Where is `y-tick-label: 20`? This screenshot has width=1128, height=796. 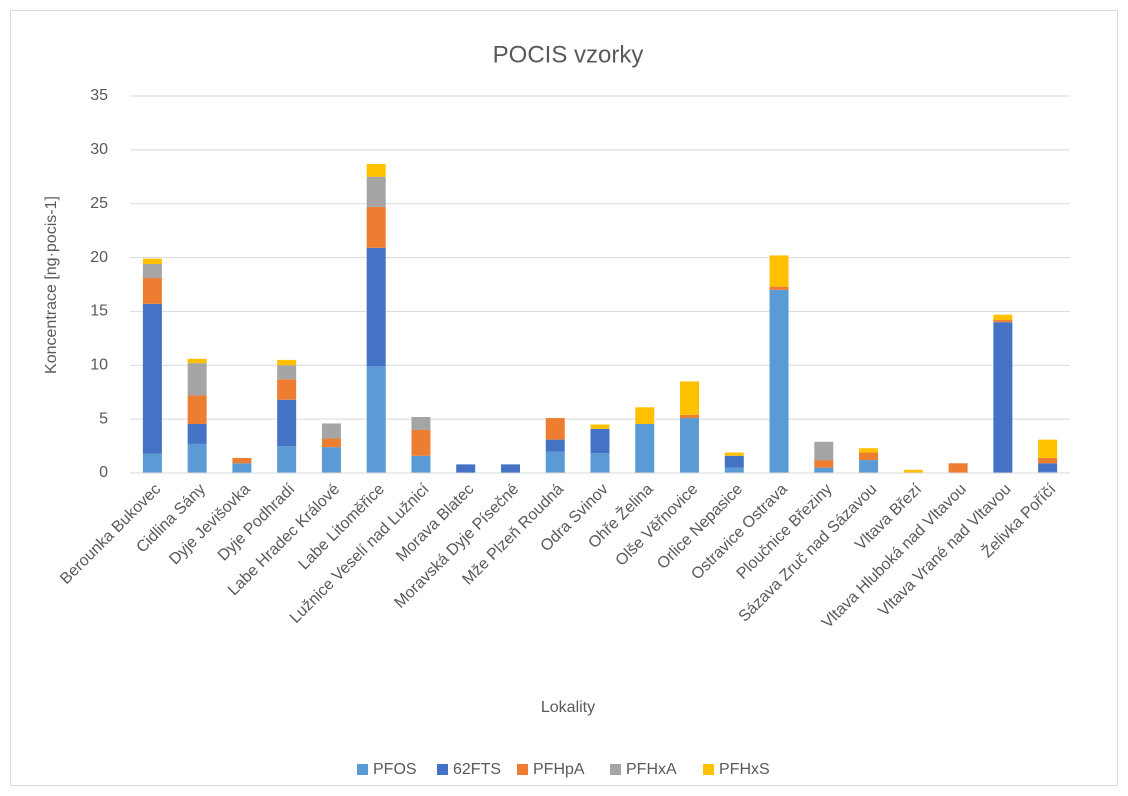 y-tick-label: 20 is located at coordinates (99, 257).